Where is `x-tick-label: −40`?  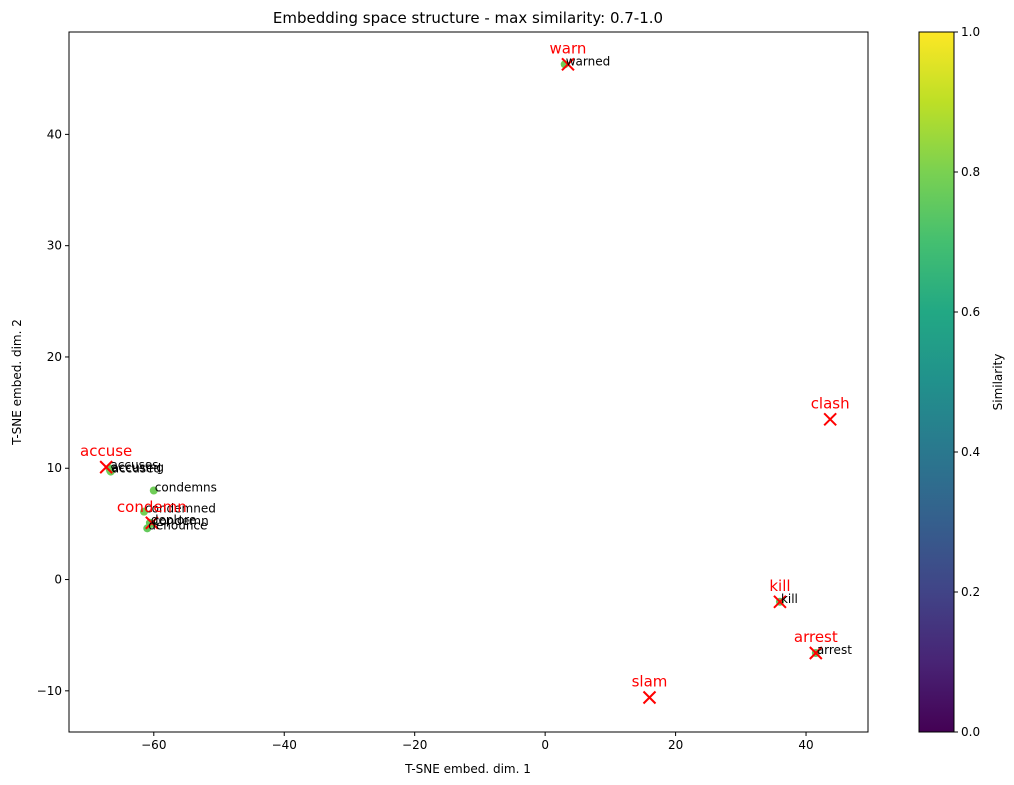
x-tick-label: −40 is located at coordinates (284, 745).